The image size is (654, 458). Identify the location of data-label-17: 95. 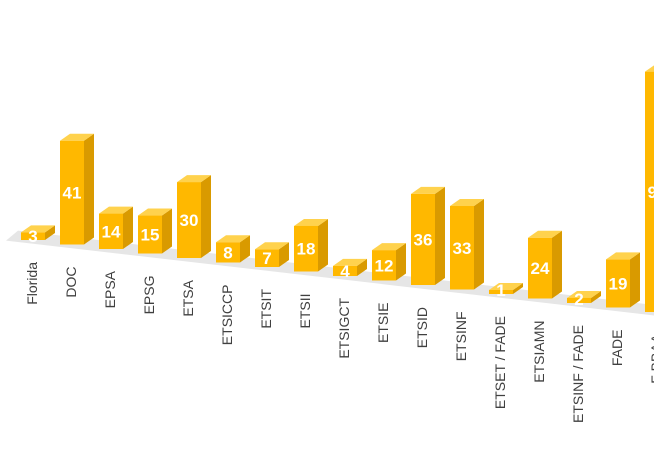
(651, 192).